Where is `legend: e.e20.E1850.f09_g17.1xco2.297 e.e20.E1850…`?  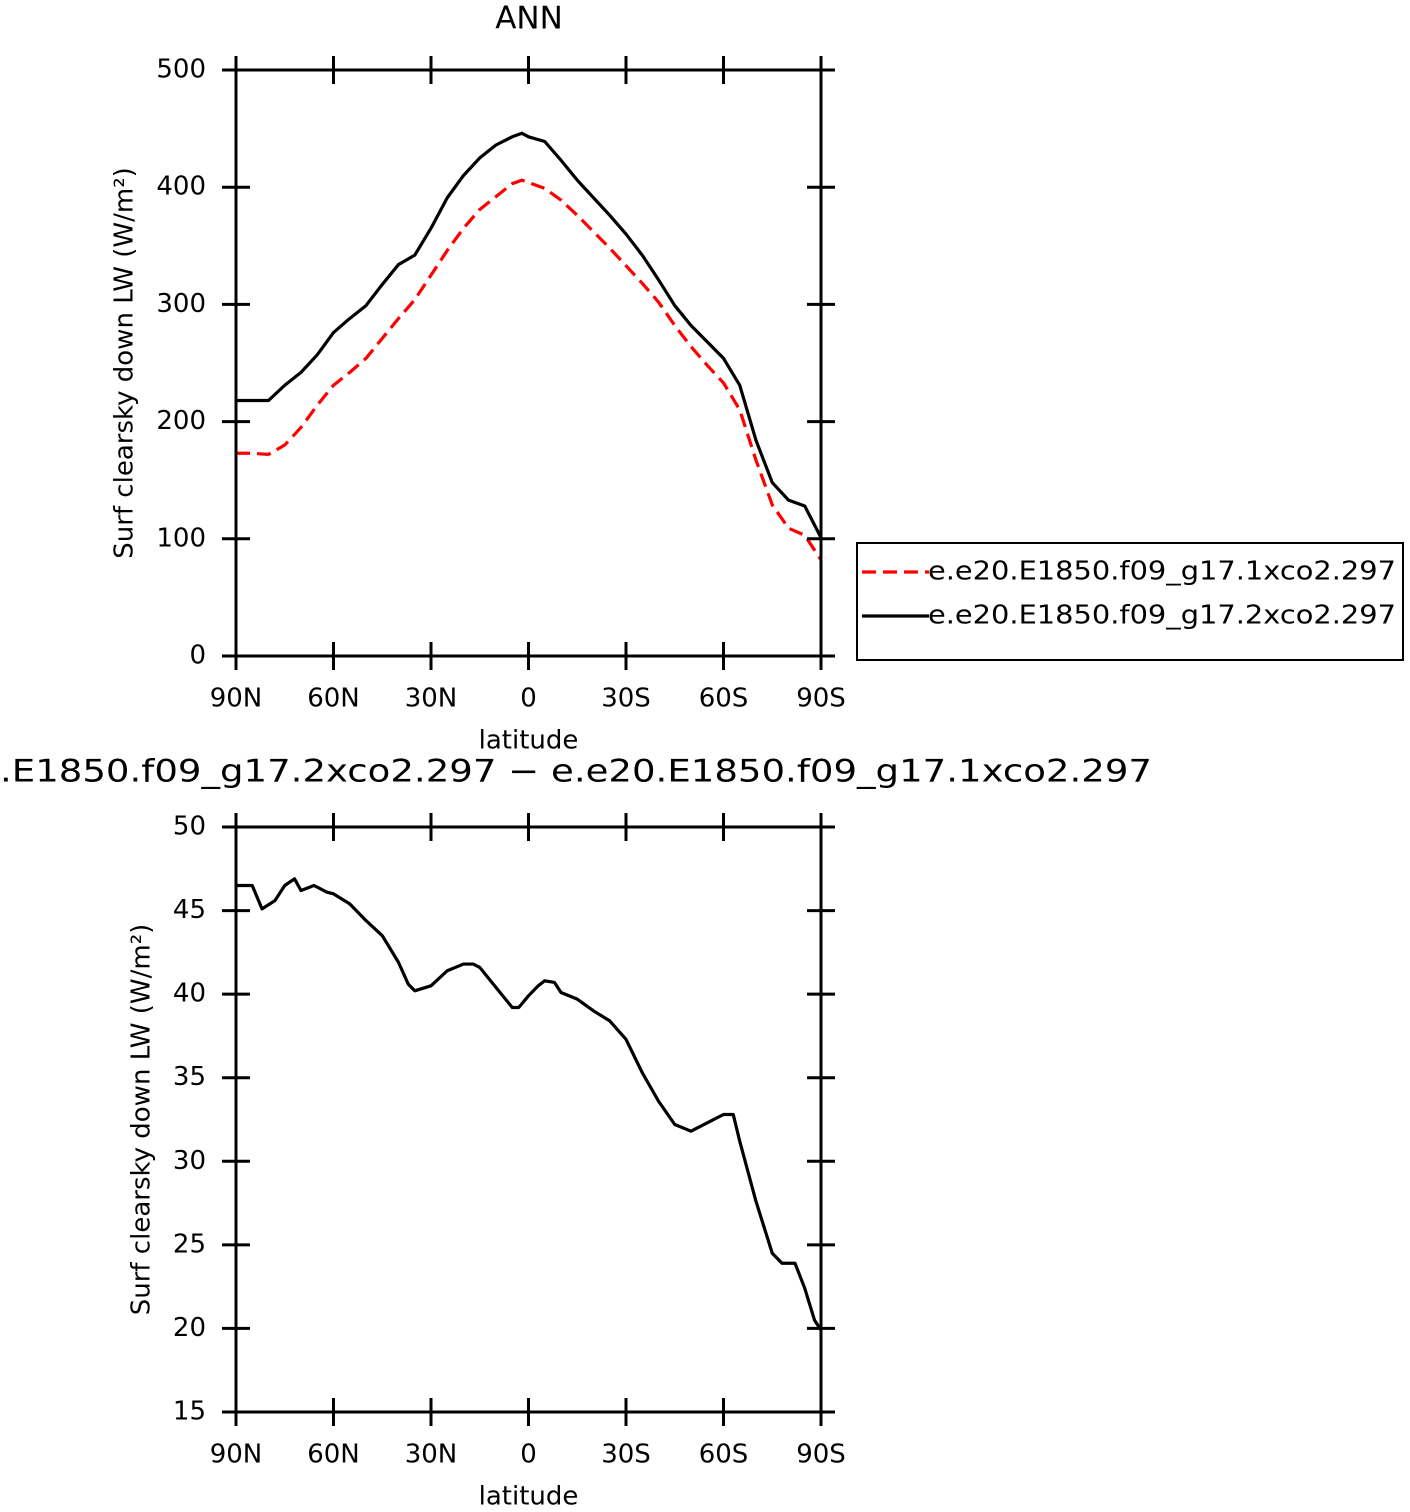 legend: e.e20.E1850.f09_g17.1xco2.297 e.e20.E1850… is located at coordinates (1130, 601).